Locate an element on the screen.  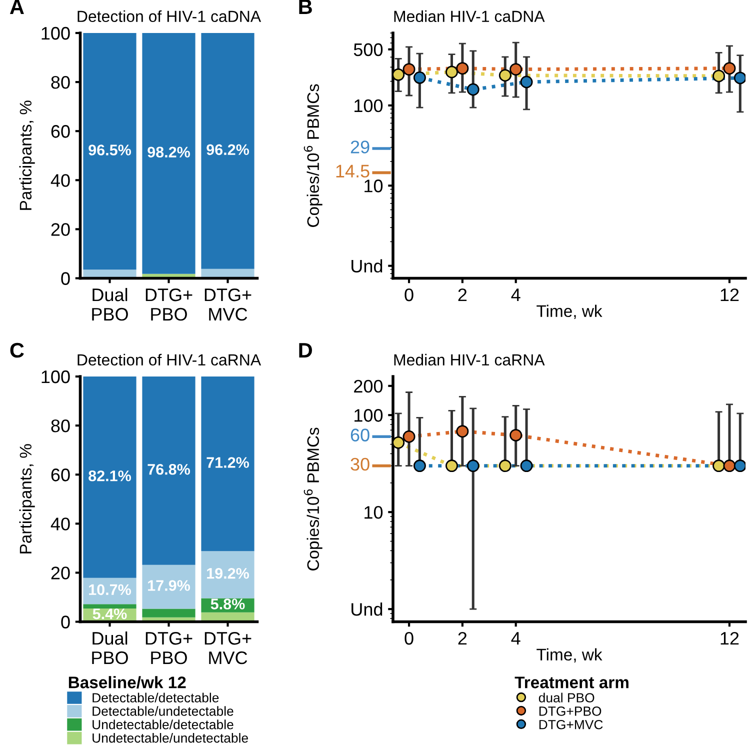
legend-label: Undetectable/detectable is located at coordinates (163, 725).